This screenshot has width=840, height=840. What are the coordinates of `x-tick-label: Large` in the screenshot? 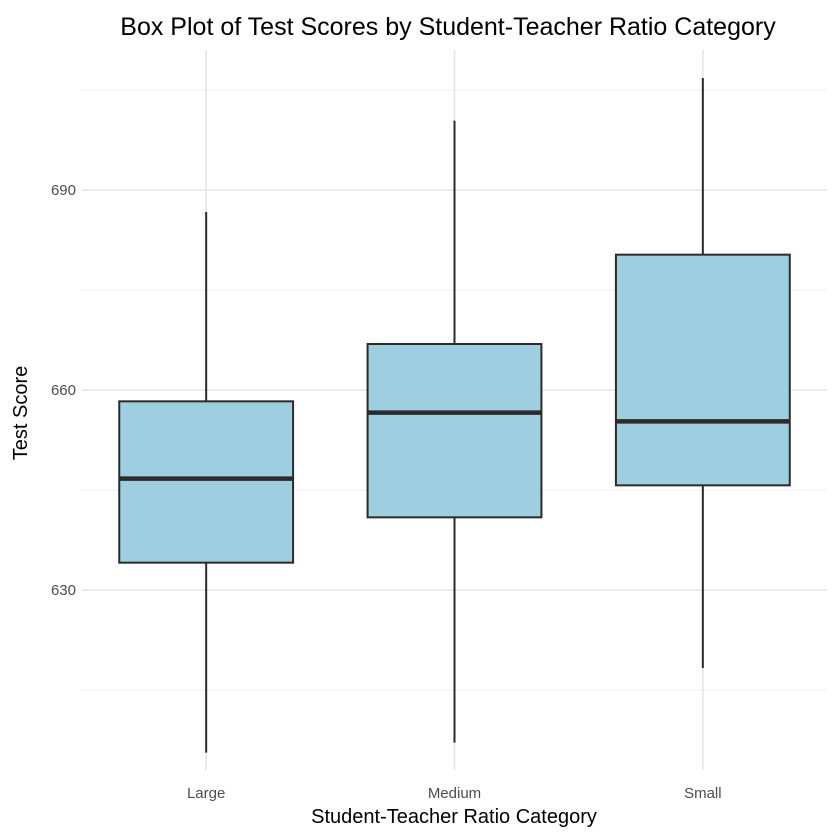 It's located at (206, 793).